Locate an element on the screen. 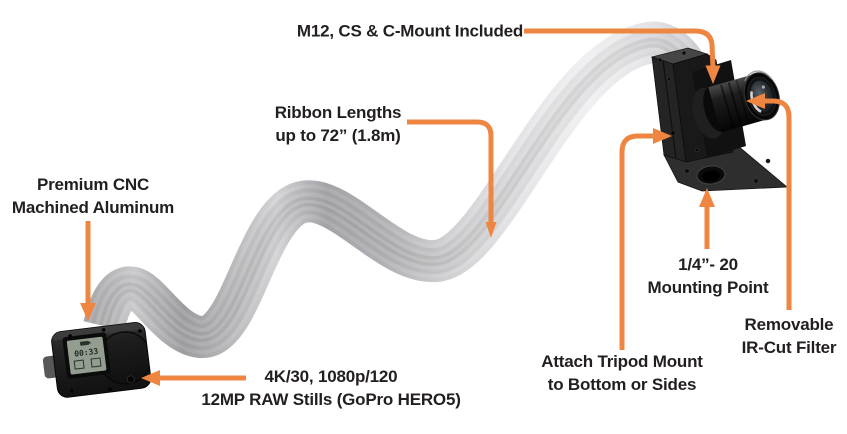  callout-text: up to 72” (1.8m) is located at coordinates (338, 135).